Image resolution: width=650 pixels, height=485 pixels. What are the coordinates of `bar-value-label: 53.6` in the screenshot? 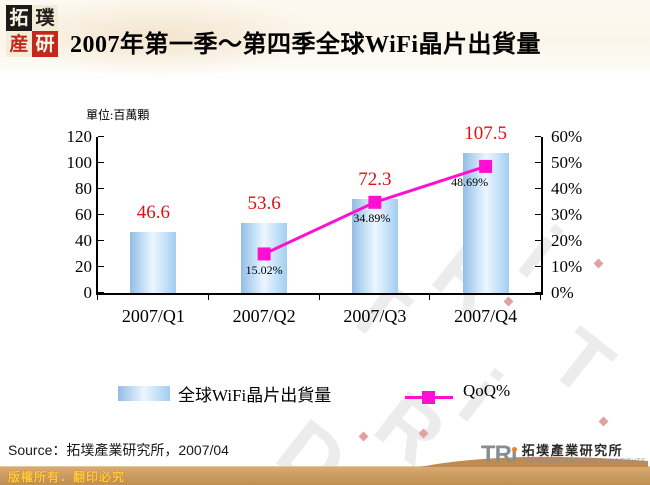 It's located at (264, 204).